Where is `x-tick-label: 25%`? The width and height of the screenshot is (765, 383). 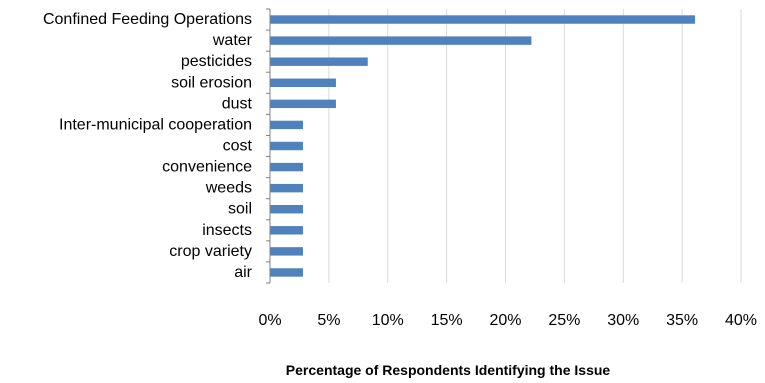
x-tick-label: 25% is located at coordinates (564, 320).